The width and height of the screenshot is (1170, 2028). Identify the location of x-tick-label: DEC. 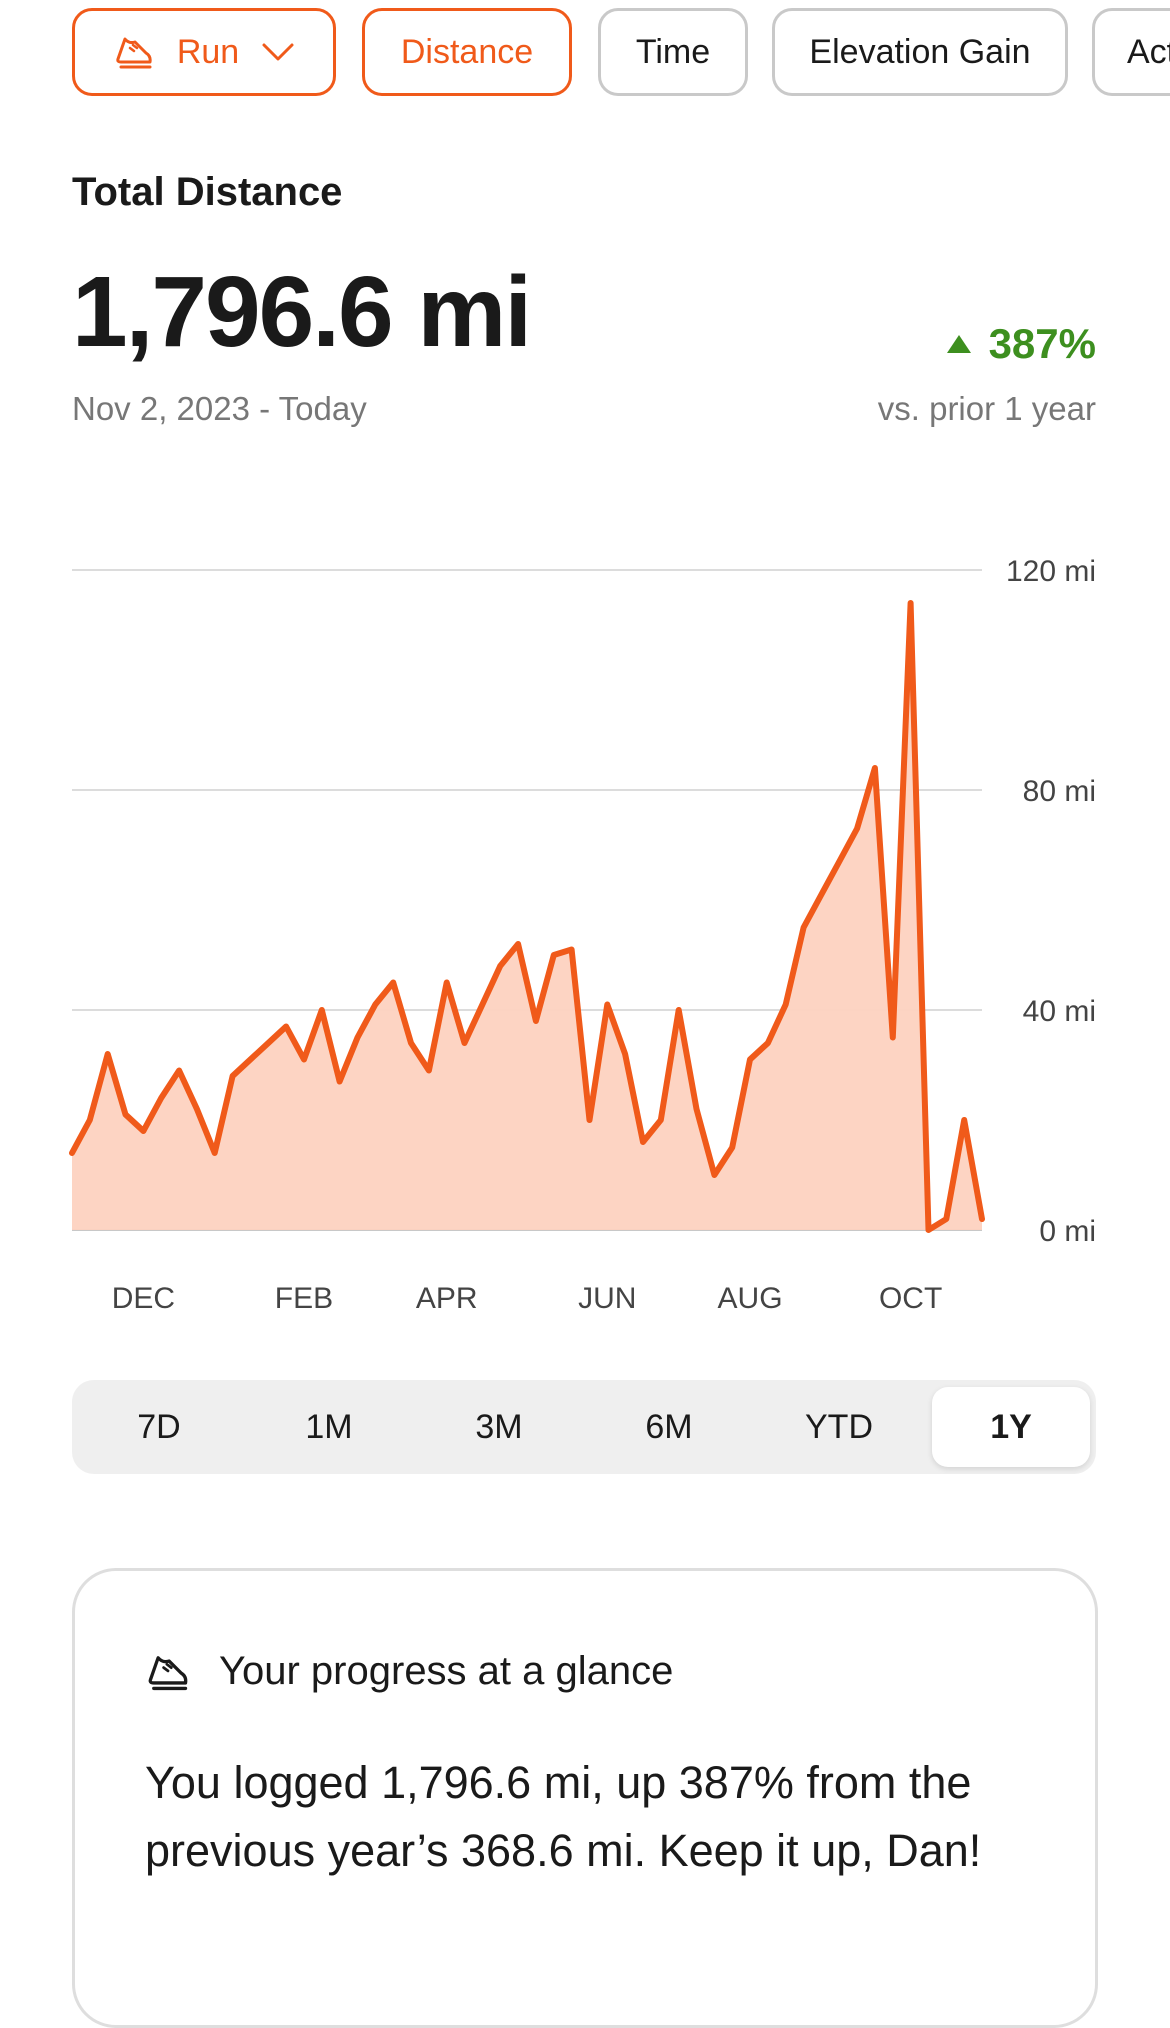
(143, 1298).